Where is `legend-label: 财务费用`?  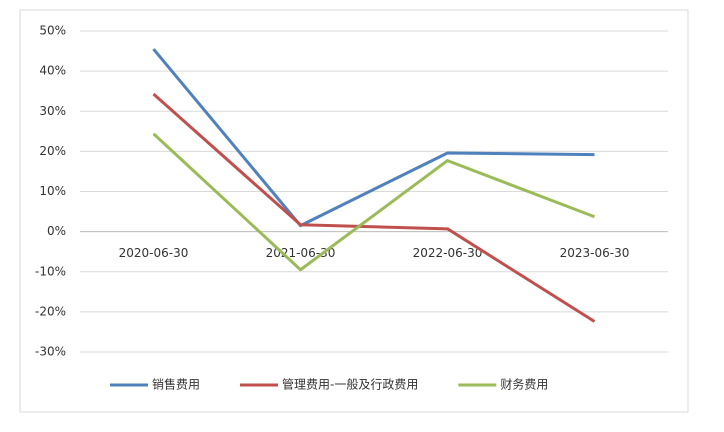
legend-label: 财务费用 is located at coordinates (524, 384).